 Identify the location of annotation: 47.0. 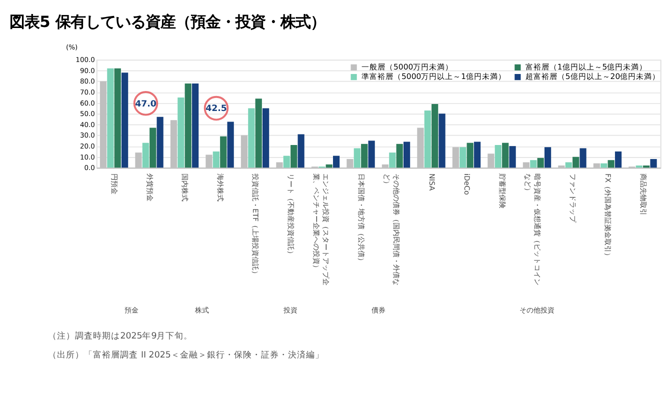
(145, 104).